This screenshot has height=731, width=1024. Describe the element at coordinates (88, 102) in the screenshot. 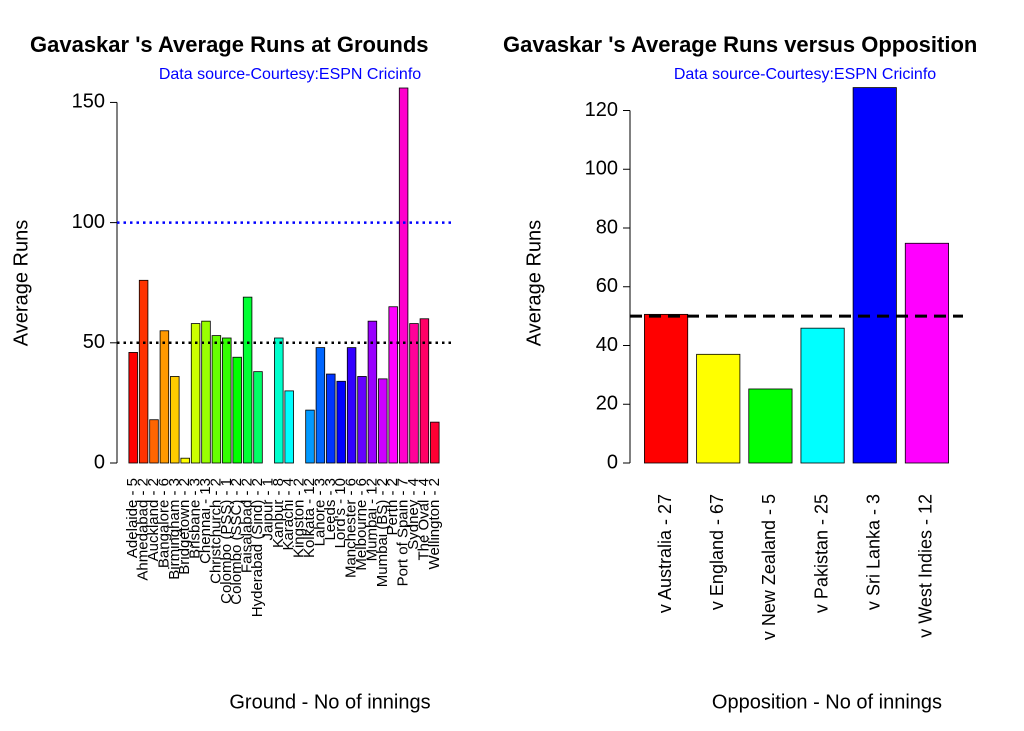

I see `y-tick-label: 150` at that location.